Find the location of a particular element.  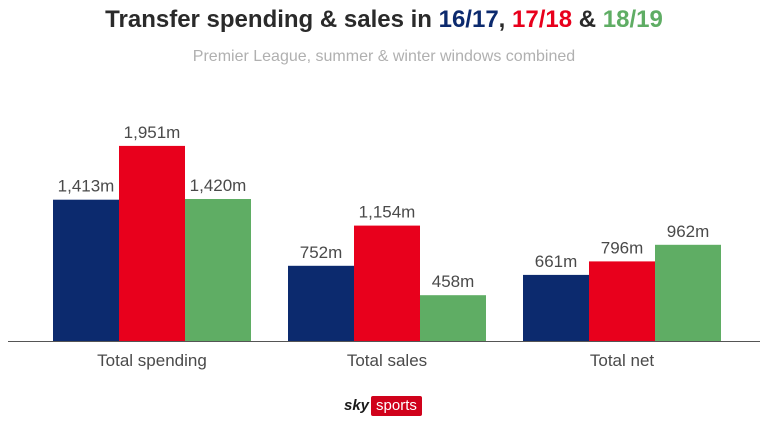

data-label: 661m is located at coordinates (556, 261).